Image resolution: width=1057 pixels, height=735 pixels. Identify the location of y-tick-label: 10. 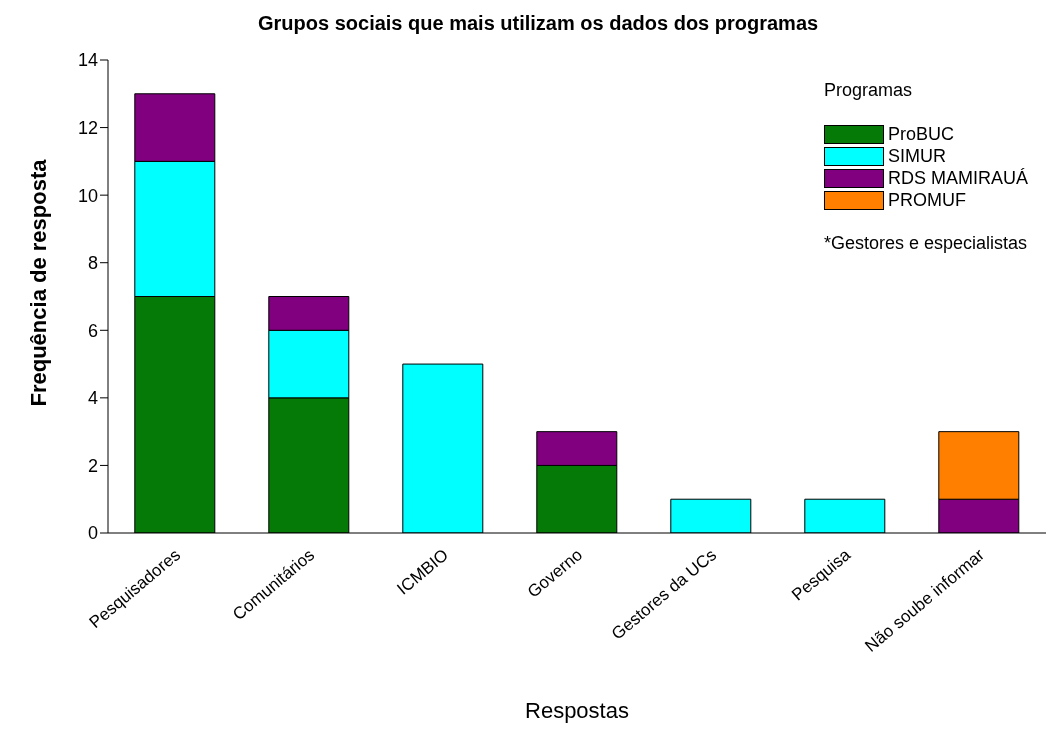
(87, 195).